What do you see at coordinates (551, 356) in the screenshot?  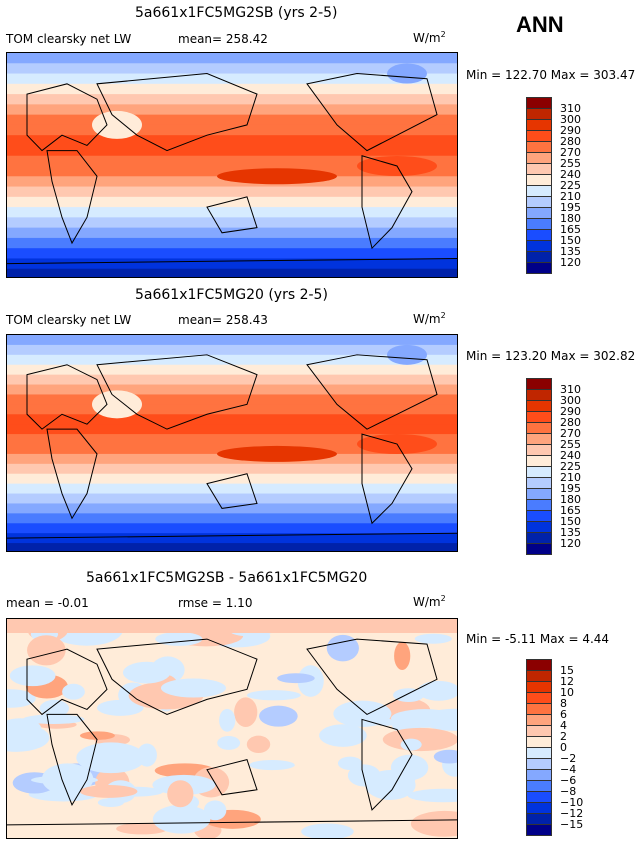 I see `panel-2-minmax: Min = 123.20 Max = 302.82` at bounding box center [551, 356].